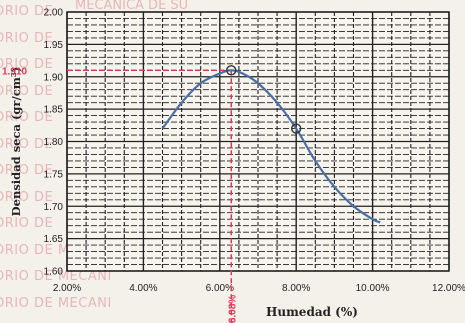 The height and width of the screenshot is (323, 465). I want to click on y-axis-label: Densidad seca (gr/cm³), so click(16, 142).